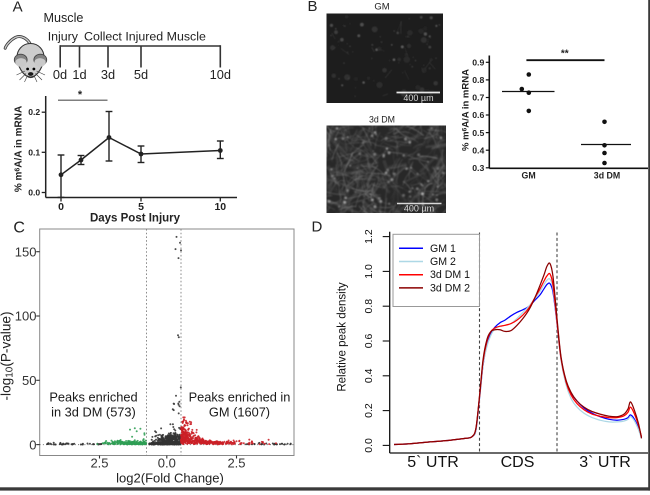 The height and width of the screenshot is (495, 650). What do you see at coordinates (7, 356) in the screenshot?
I see `svg-text: -log10(P-value)` at bounding box center [7, 356].